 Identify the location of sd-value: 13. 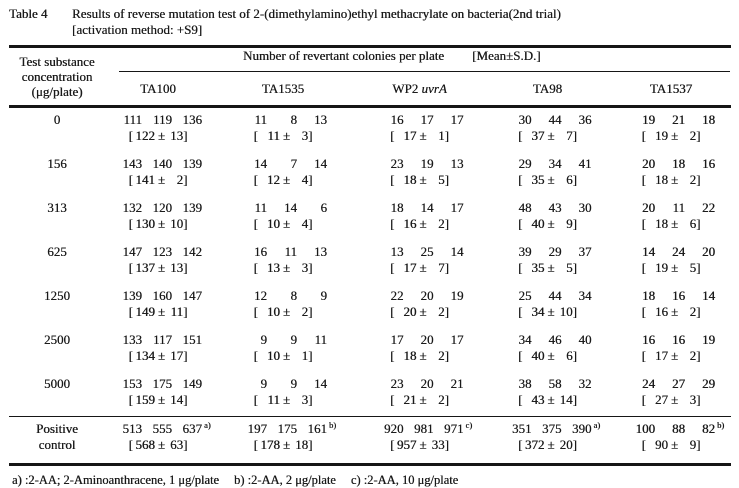
(177, 135).